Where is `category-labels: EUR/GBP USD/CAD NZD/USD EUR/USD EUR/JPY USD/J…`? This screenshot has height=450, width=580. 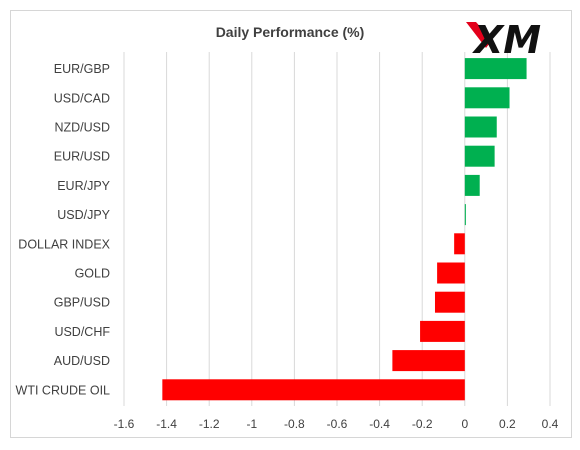 category-labels: EUR/GBP USD/CAD NZD/USD EUR/USD EUR/JPY USD/J… is located at coordinates (63, 229).